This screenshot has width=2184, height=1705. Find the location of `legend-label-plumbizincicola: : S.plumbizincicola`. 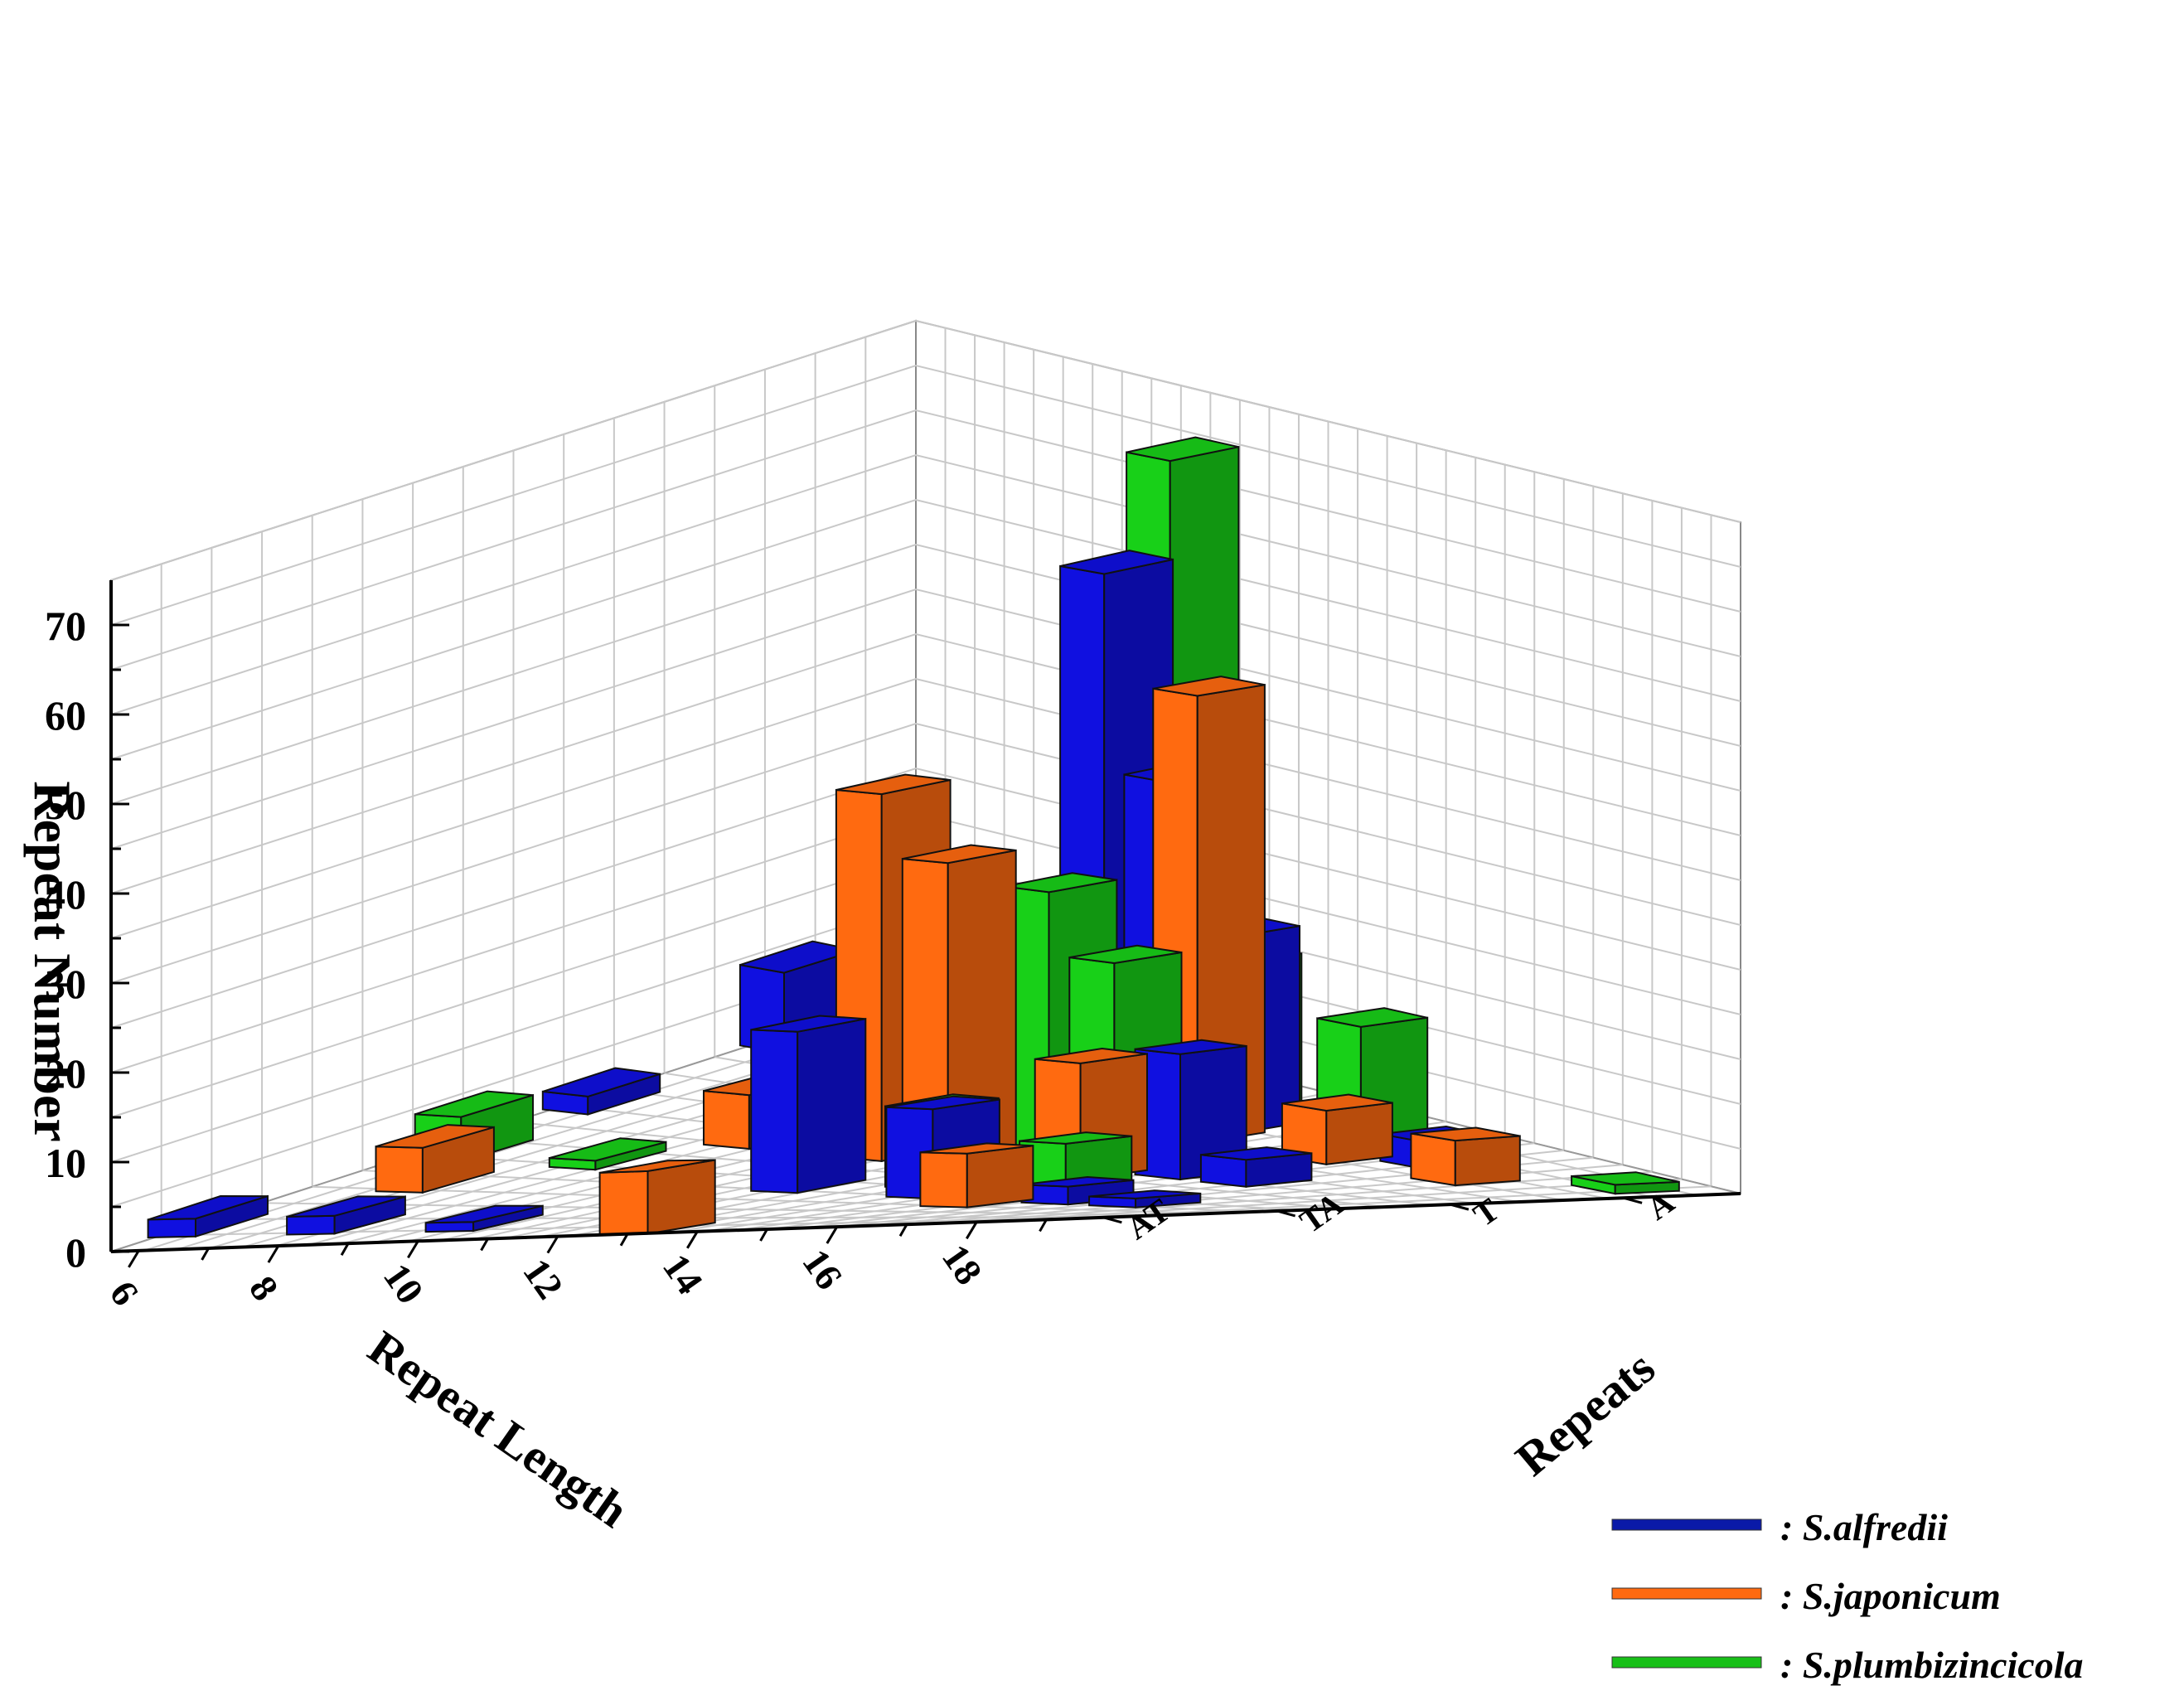

legend-label-plumbizincicola: : S.plumbizincicola is located at coordinates (1931, 1665).